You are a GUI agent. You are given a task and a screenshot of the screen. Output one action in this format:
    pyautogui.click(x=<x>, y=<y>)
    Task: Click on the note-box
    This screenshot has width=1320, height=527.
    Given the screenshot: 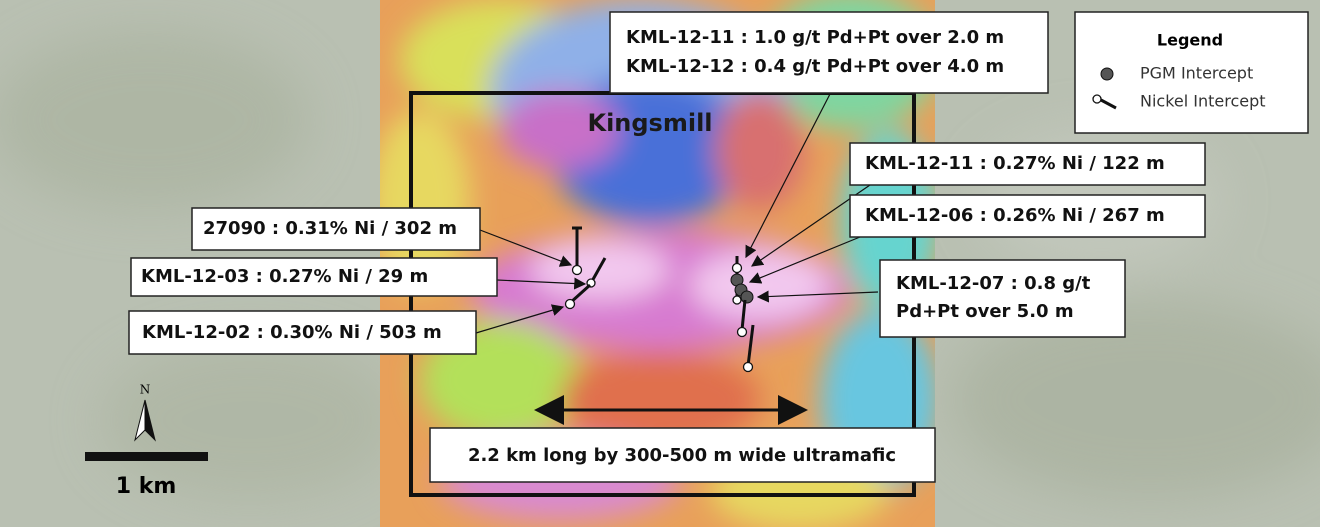 What is the action you would take?
    pyautogui.click(x=682, y=455)
    